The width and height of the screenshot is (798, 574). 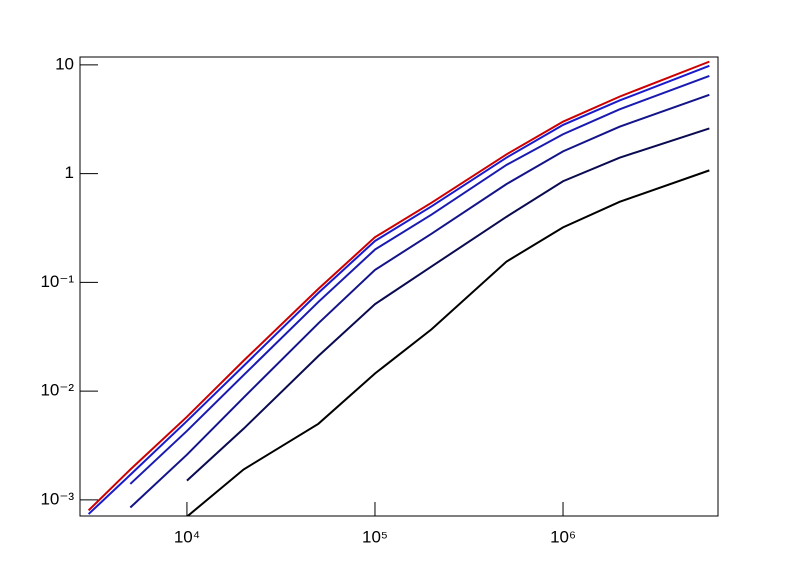 What do you see at coordinates (375, 536) in the screenshot?
I see `x-tick-label: 10⁵` at bounding box center [375, 536].